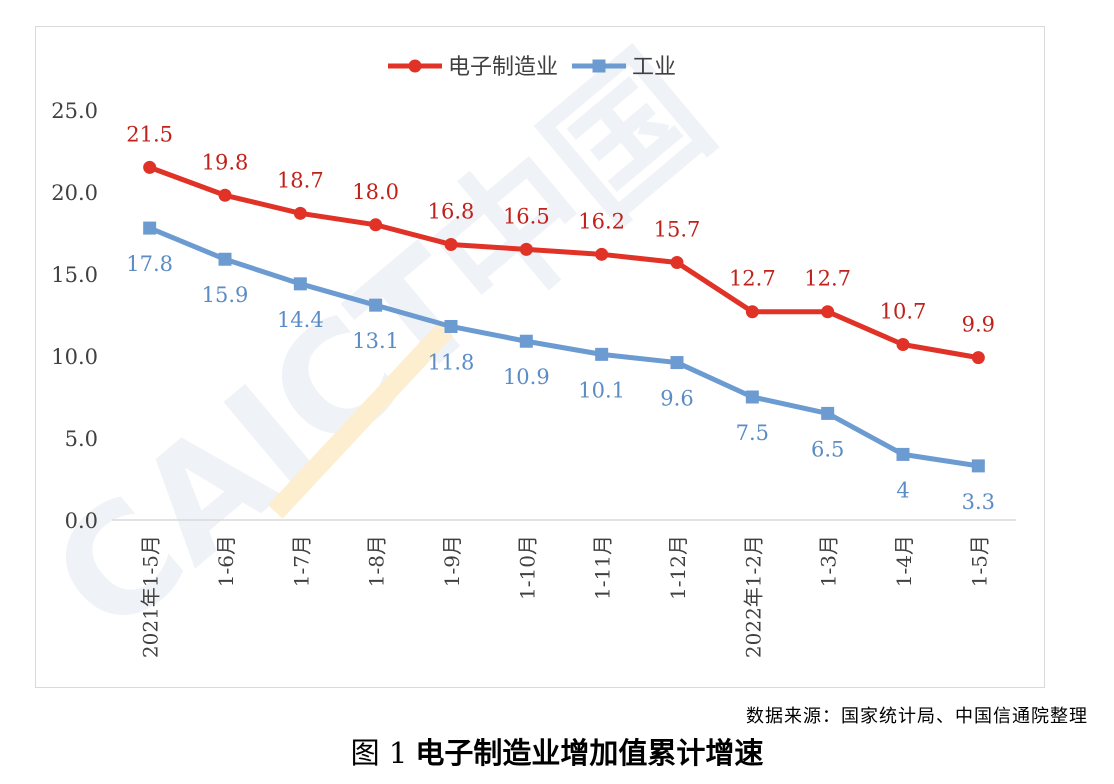 This screenshot has width=1114, height=784. What do you see at coordinates (225, 295) in the screenshot?
I see `data-label: 15.9` at bounding box center [225, 295].